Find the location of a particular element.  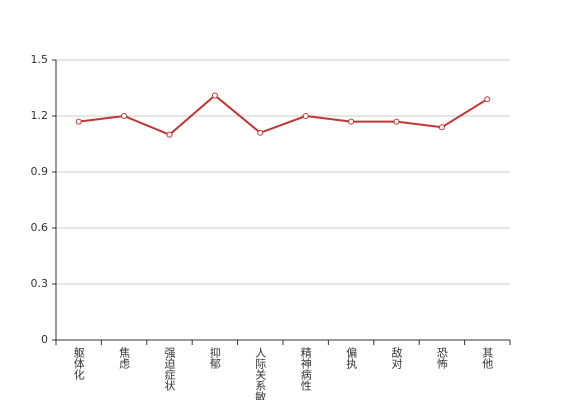

x-tick-label: 抑郁 is located at coordinates (214, 357).